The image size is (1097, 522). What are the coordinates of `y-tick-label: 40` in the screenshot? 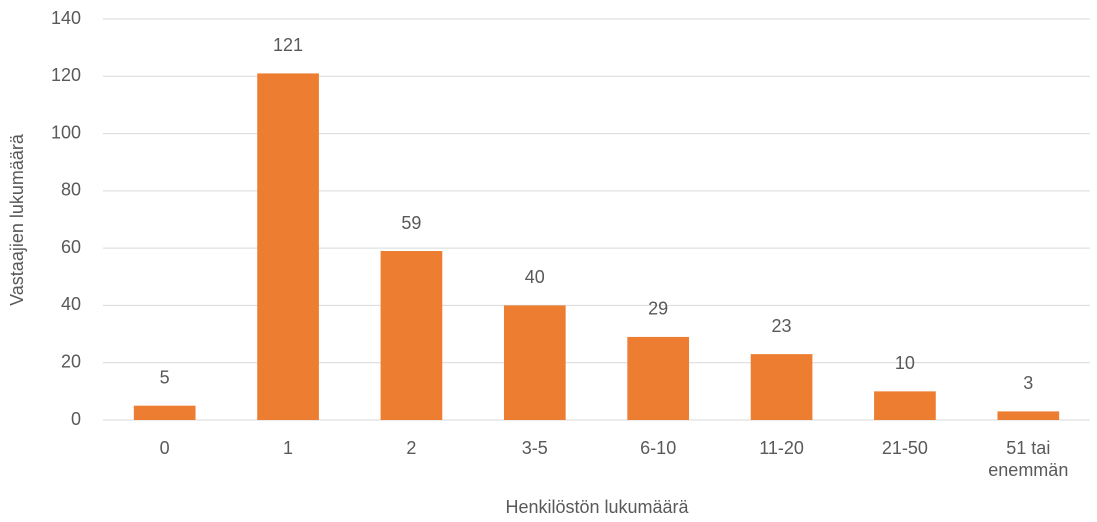 It's located at (71, 304).